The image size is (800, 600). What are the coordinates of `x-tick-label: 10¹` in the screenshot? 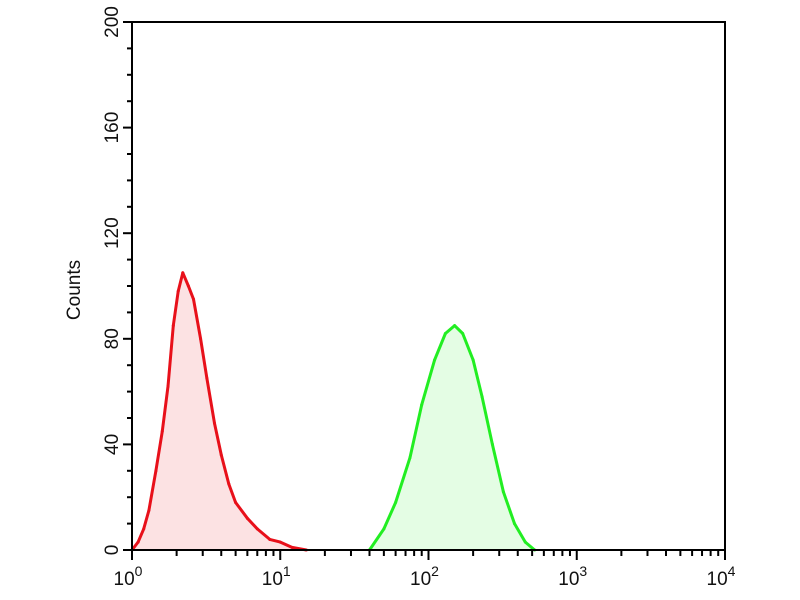 It's located at (276, 576).